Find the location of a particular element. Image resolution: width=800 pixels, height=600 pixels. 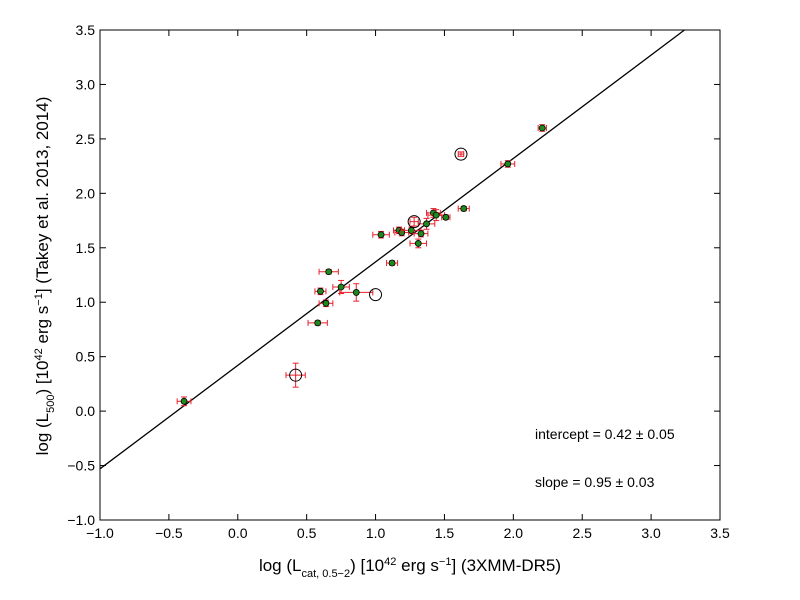

x-tick-label: −0.5 is located at coordinates (169, 533).